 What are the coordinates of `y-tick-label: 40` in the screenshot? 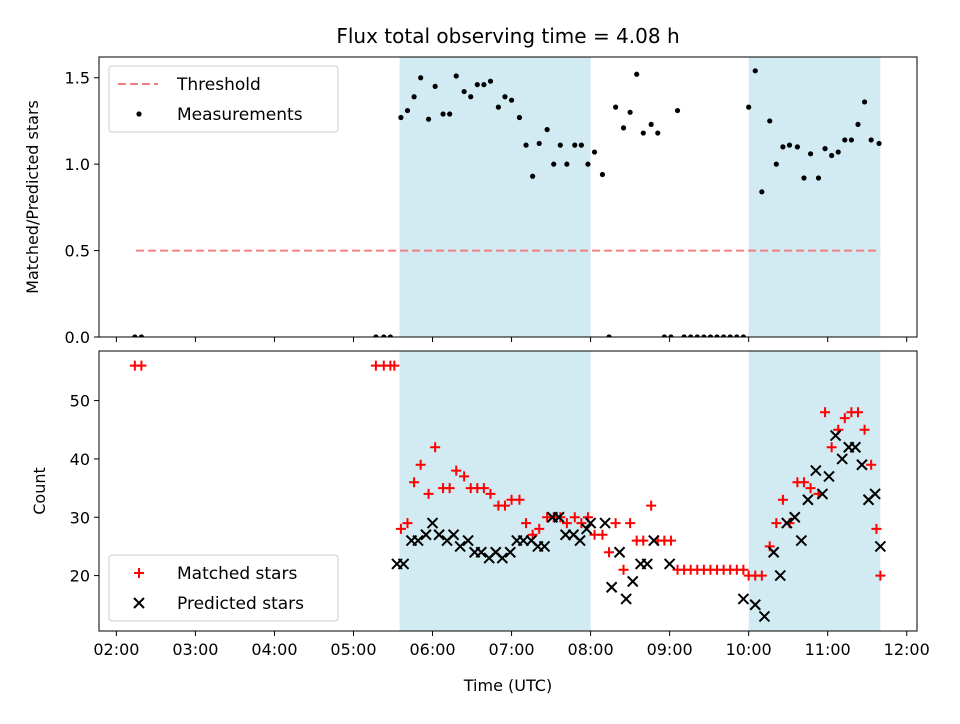 It's located at (80, 459).